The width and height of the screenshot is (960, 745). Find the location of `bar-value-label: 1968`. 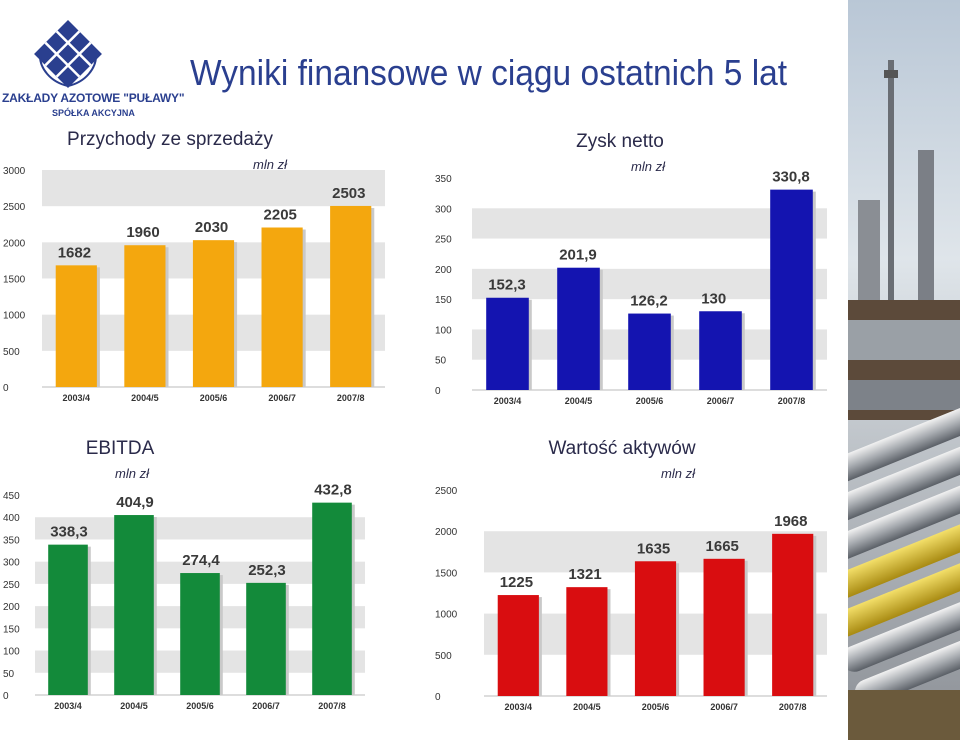

bar-value-label: 1968 is located at coordinates (790, 521).